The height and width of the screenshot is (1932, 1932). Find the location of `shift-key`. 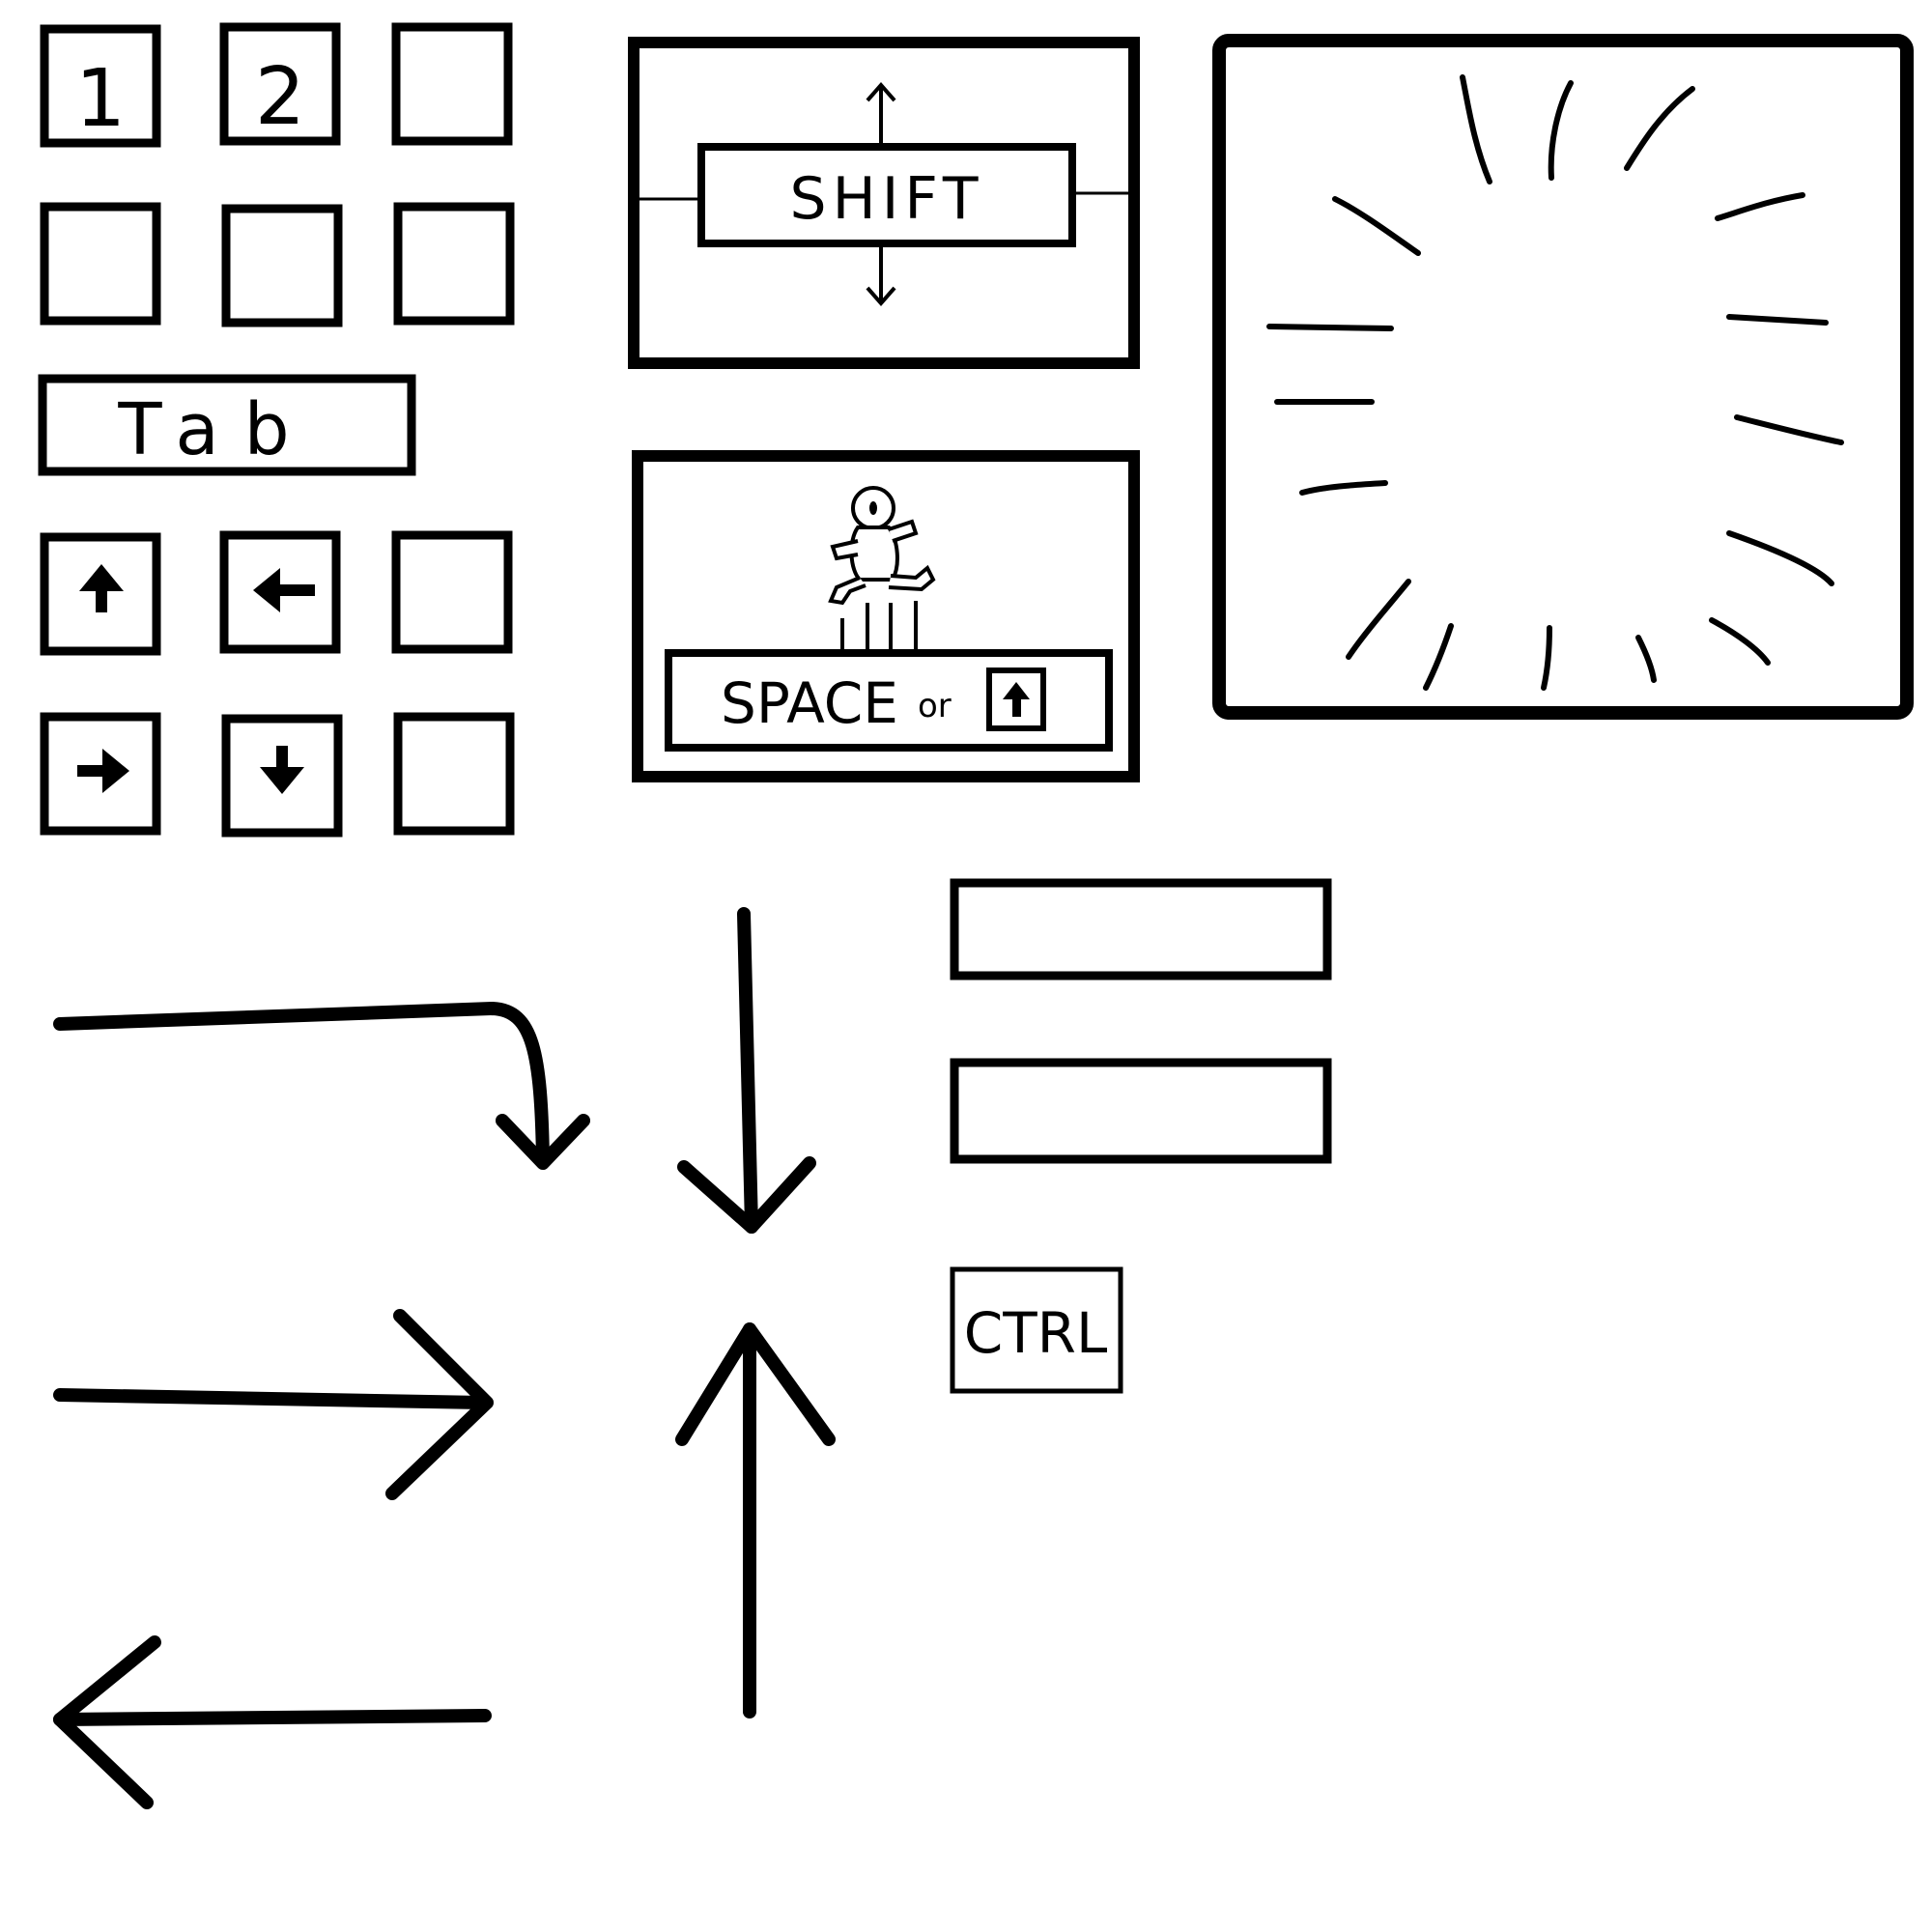

shift-key is located at coordinates (886, 195).